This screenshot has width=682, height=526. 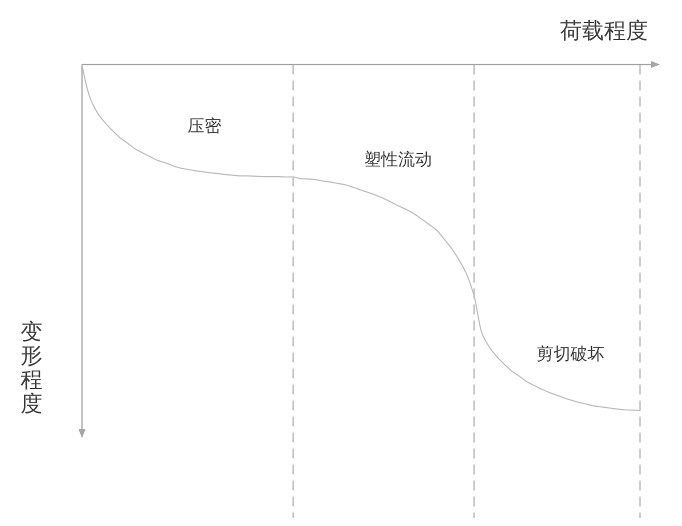 What do you see at coordinates (604, 30) in the screenshot?
I see `xlabel: 荷载程度` at bounding box center [604, 30].